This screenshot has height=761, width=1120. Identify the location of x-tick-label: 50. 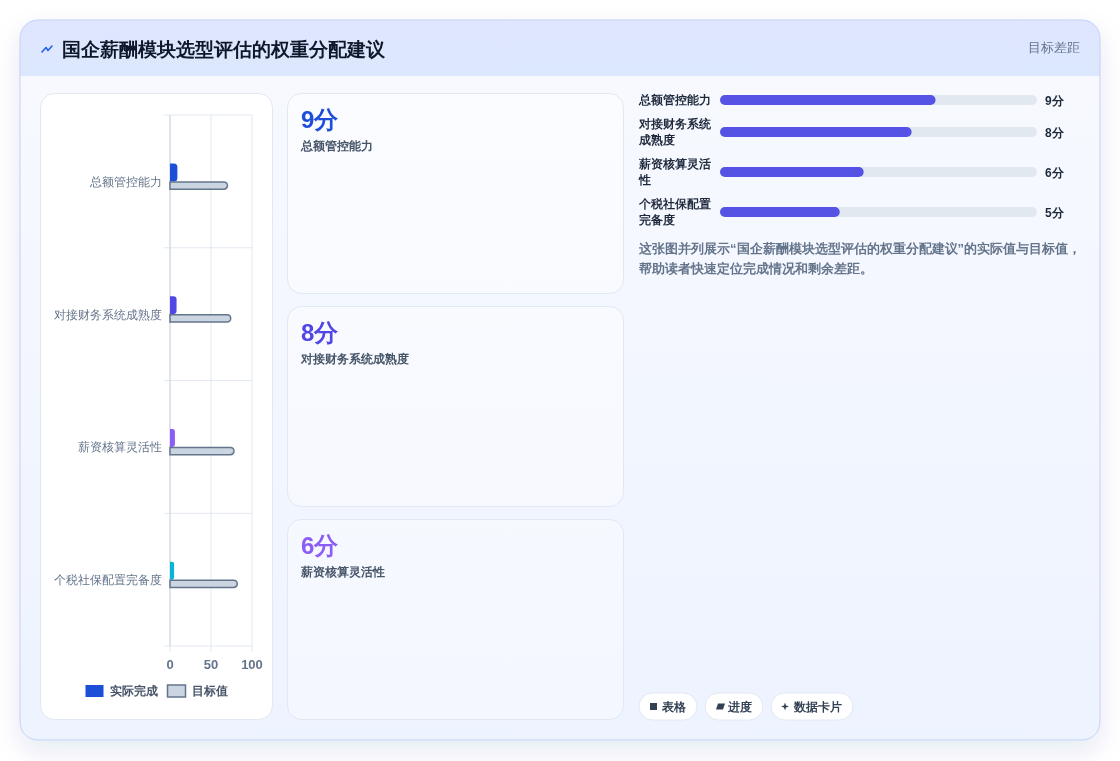
(211, 664).